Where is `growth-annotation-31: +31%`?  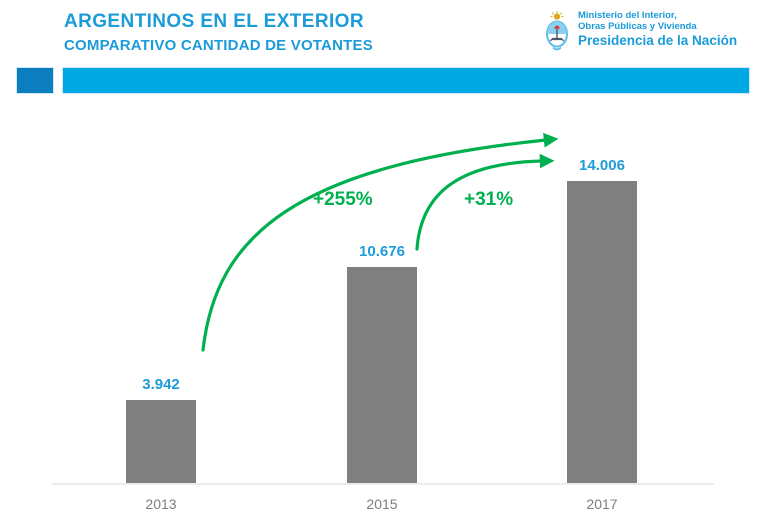
growth-annotation-31: +31% is located at coordinates (489, 199).